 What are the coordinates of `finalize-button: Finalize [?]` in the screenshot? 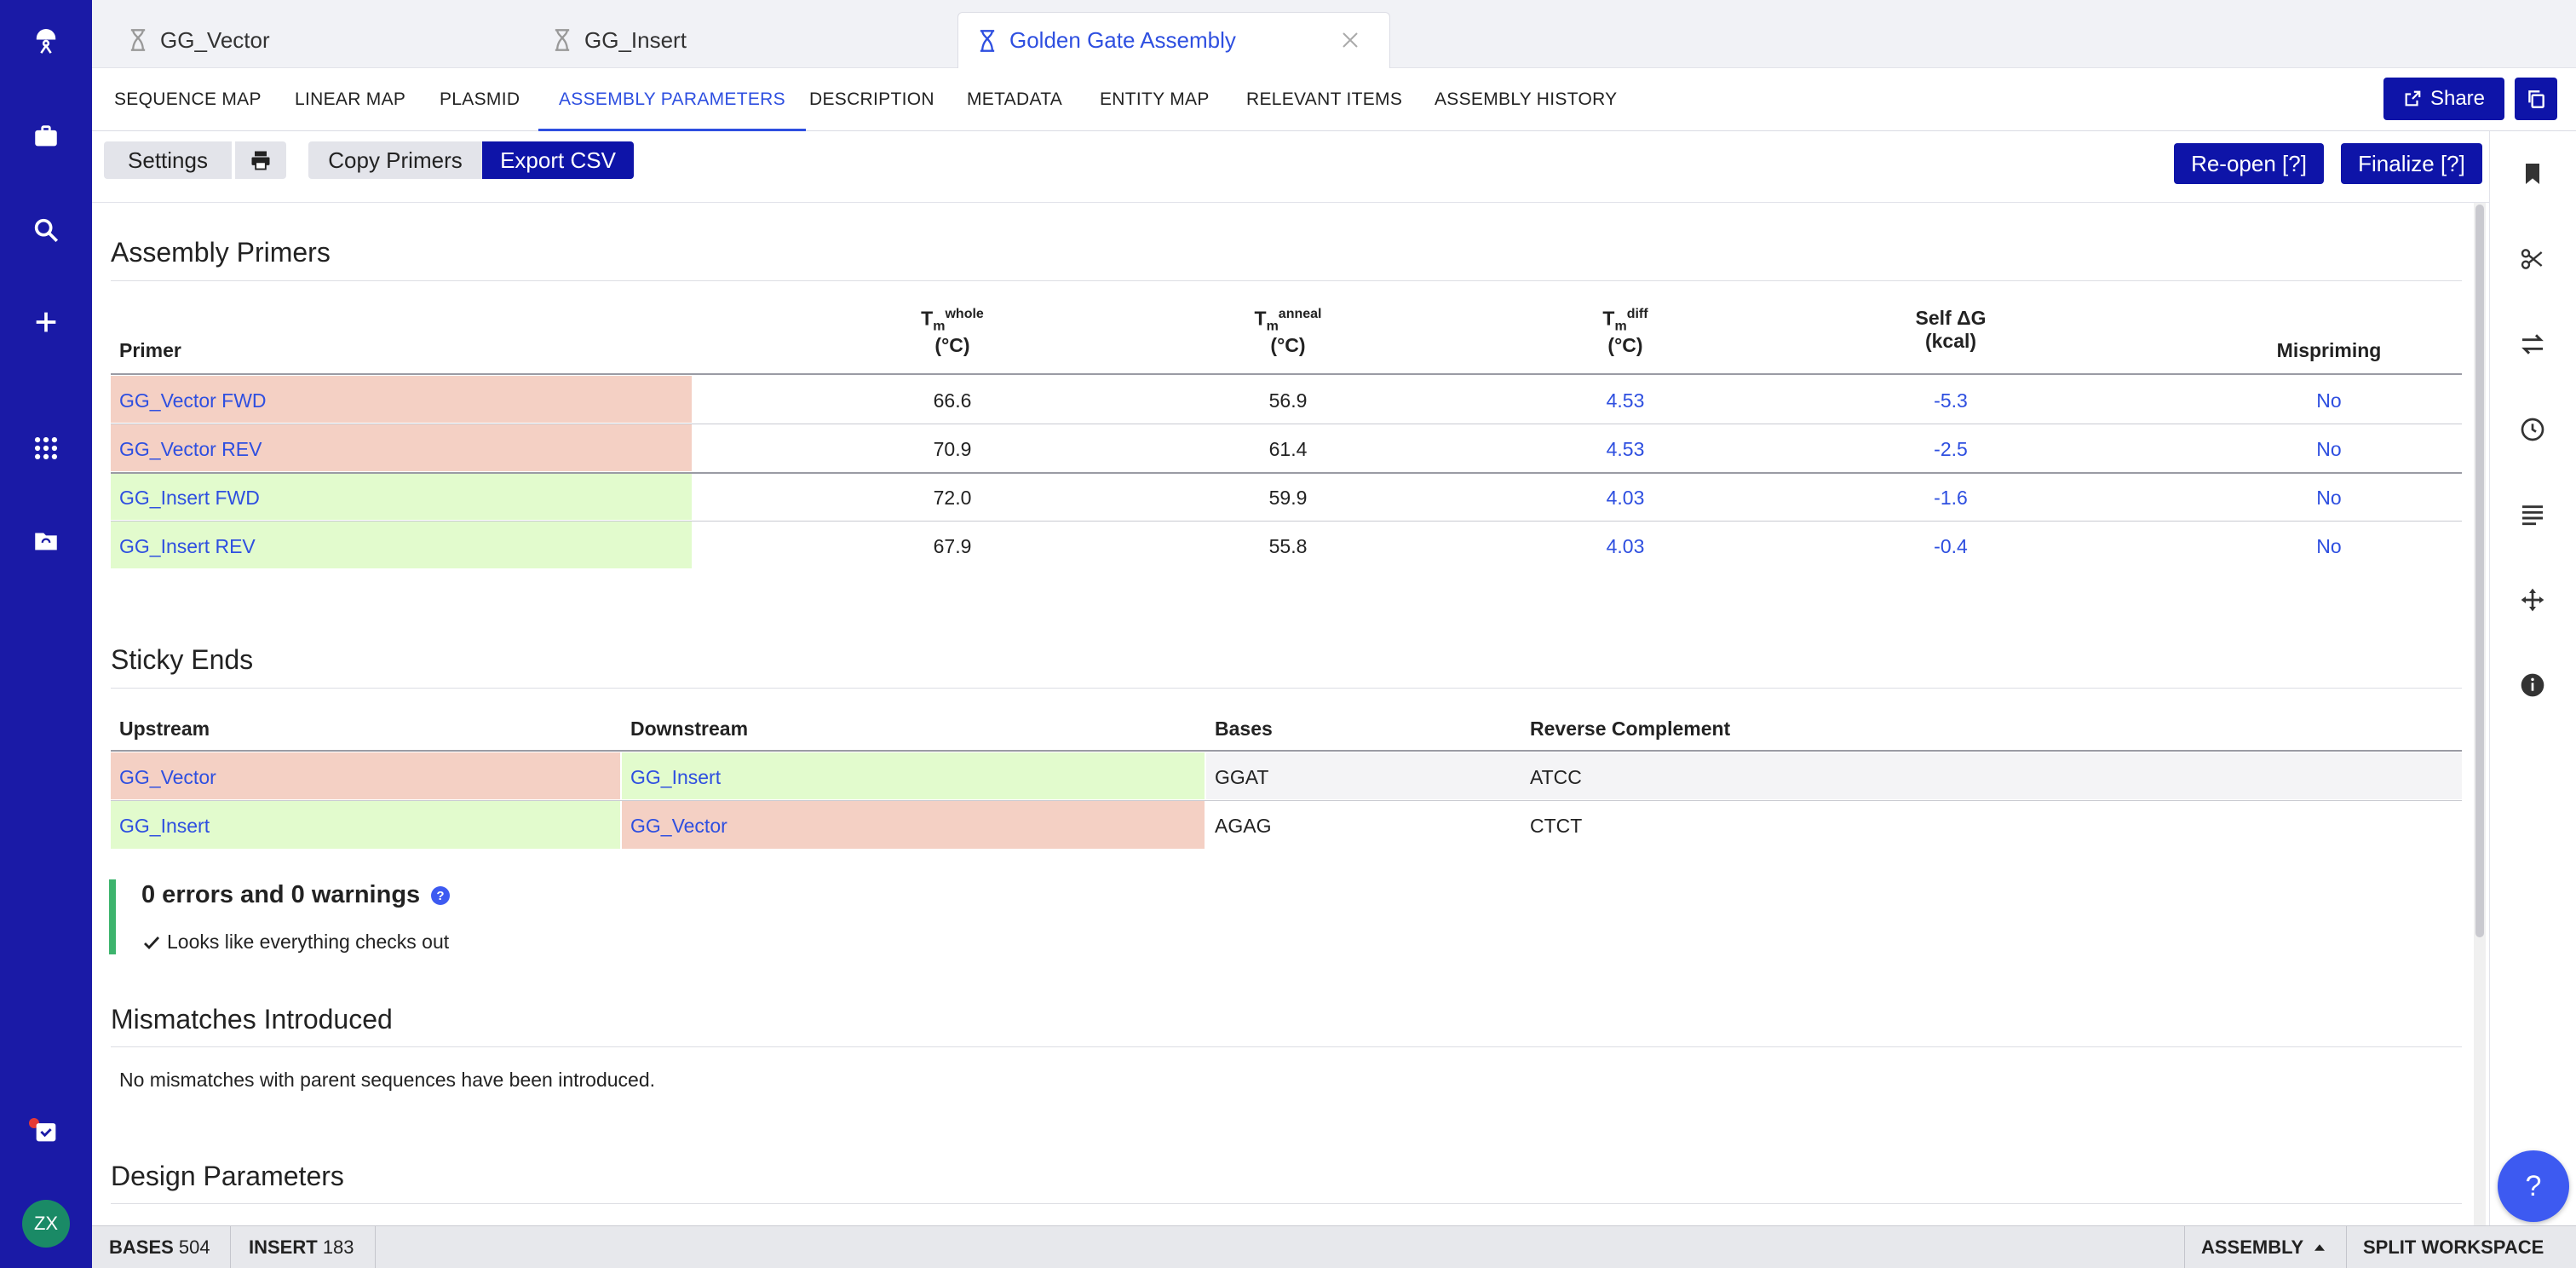 It's located at (2412, 163).